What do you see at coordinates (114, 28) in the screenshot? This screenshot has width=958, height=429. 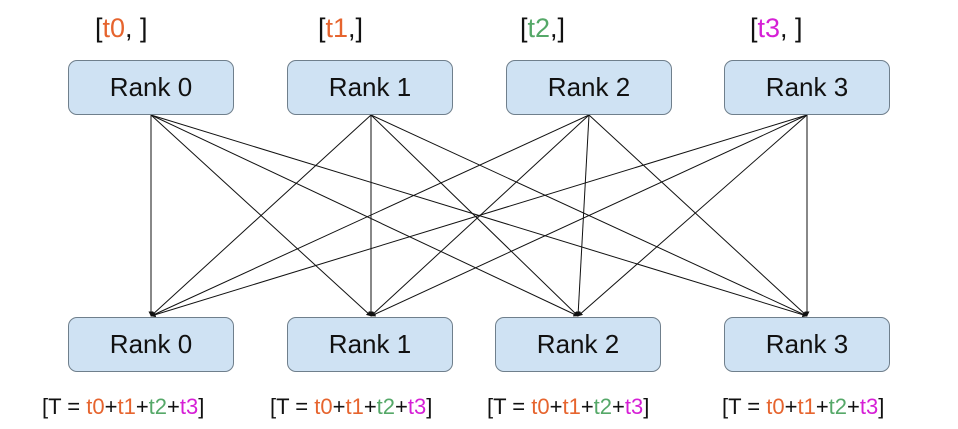 I see `top-label-tensor: t0` at bounding box center [114, 28].